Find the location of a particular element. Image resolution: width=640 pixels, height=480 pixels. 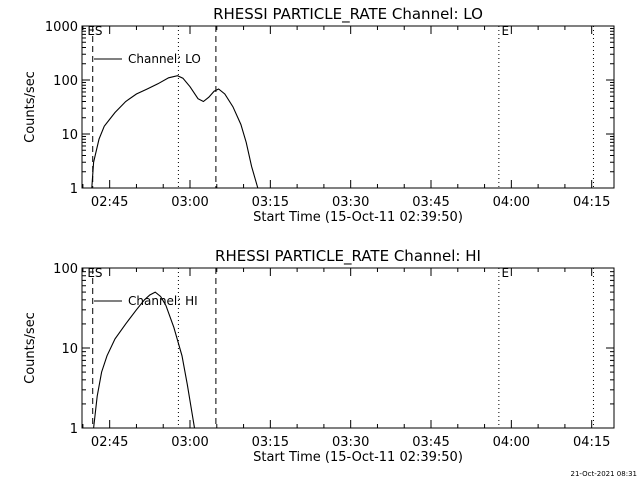

footer-timestamp: 21-Oct-2021 08:31 is located at coordinates (604, 474).